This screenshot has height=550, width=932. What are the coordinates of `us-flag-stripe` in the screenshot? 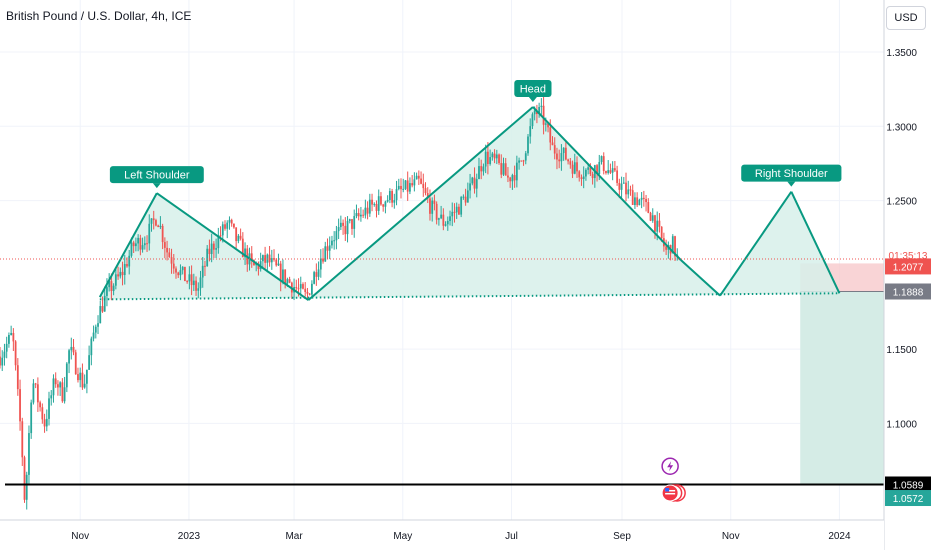 It's located at (670, 490).